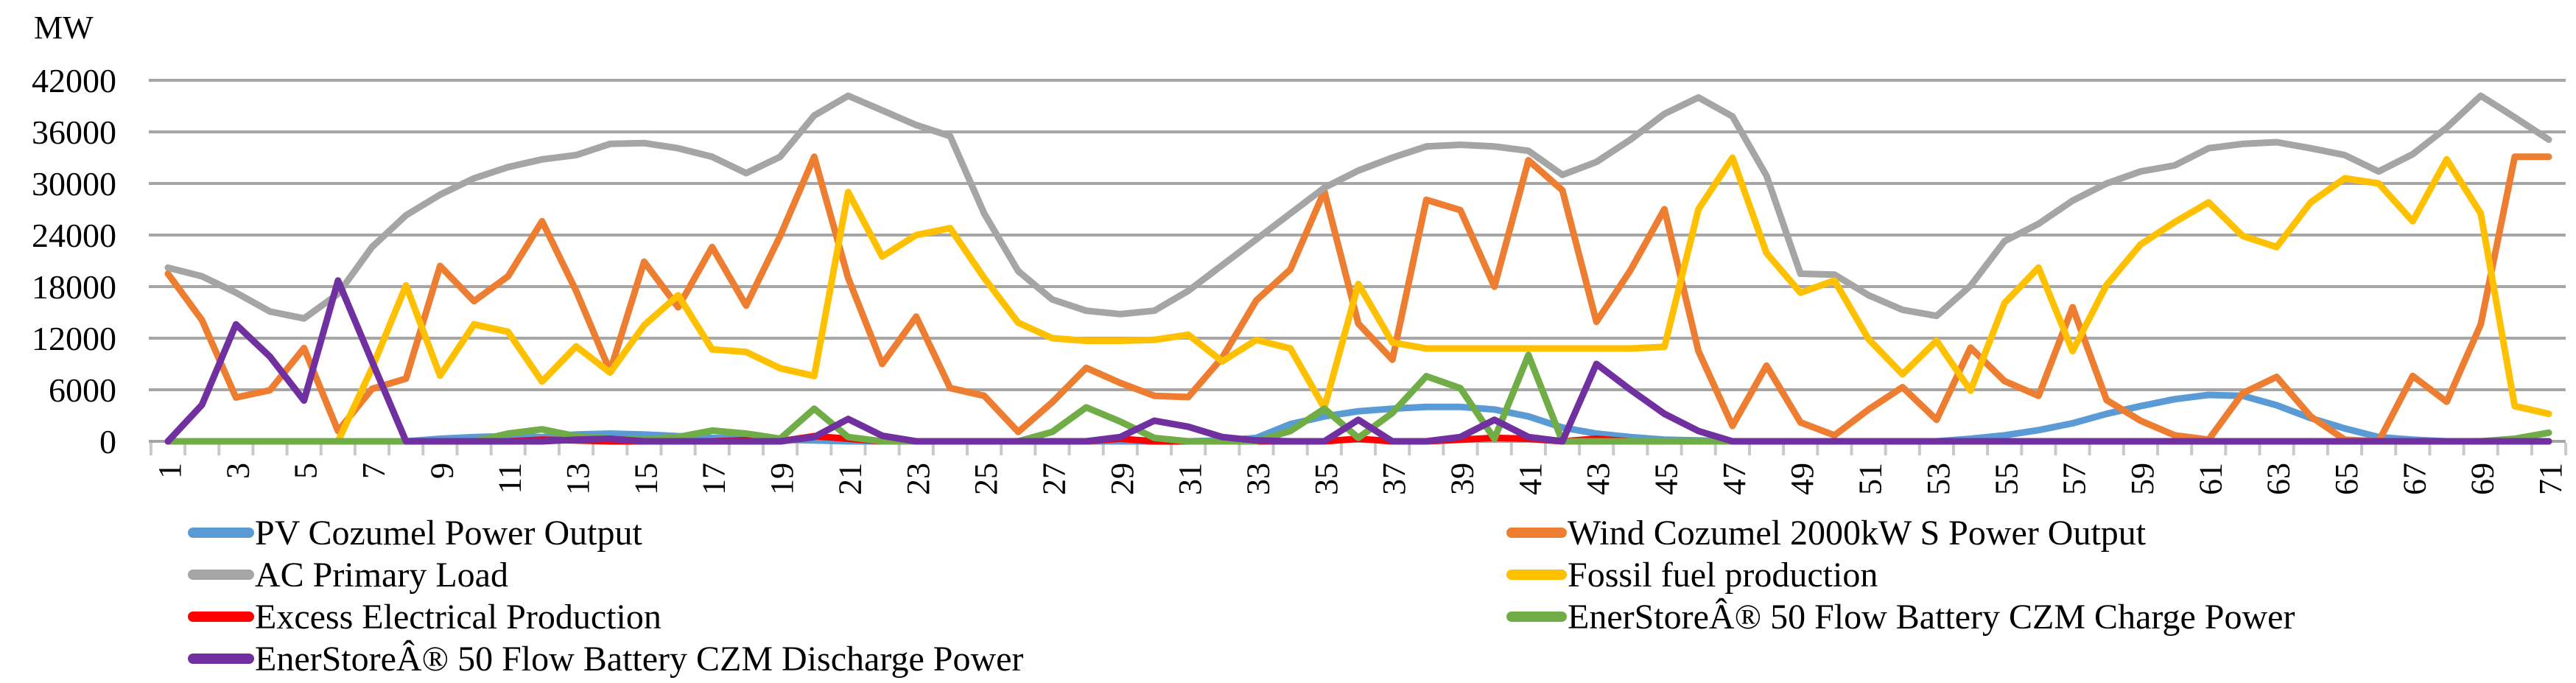  Describe the element at coordinates (1857, 533) in the screenshot. I see `legend-label: Wind Cozumel 2000kW S Power Output` at that location.